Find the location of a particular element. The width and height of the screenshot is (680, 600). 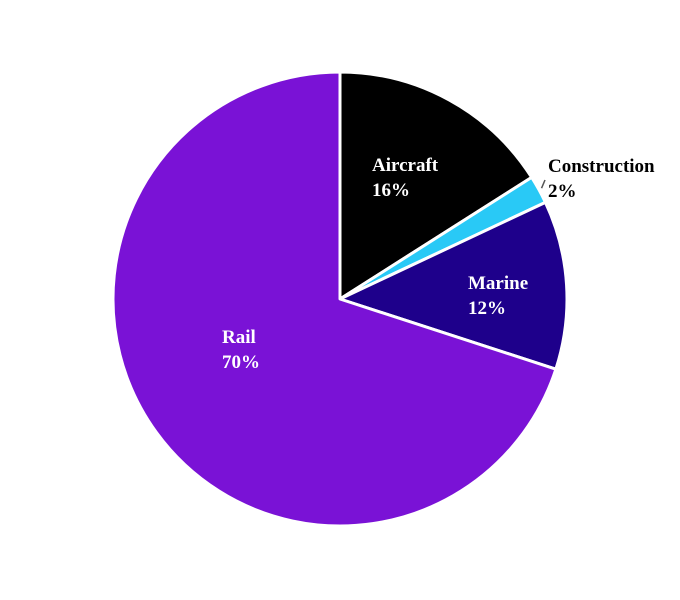

pie-slice-aircraft is located at coordinates (436, 185).